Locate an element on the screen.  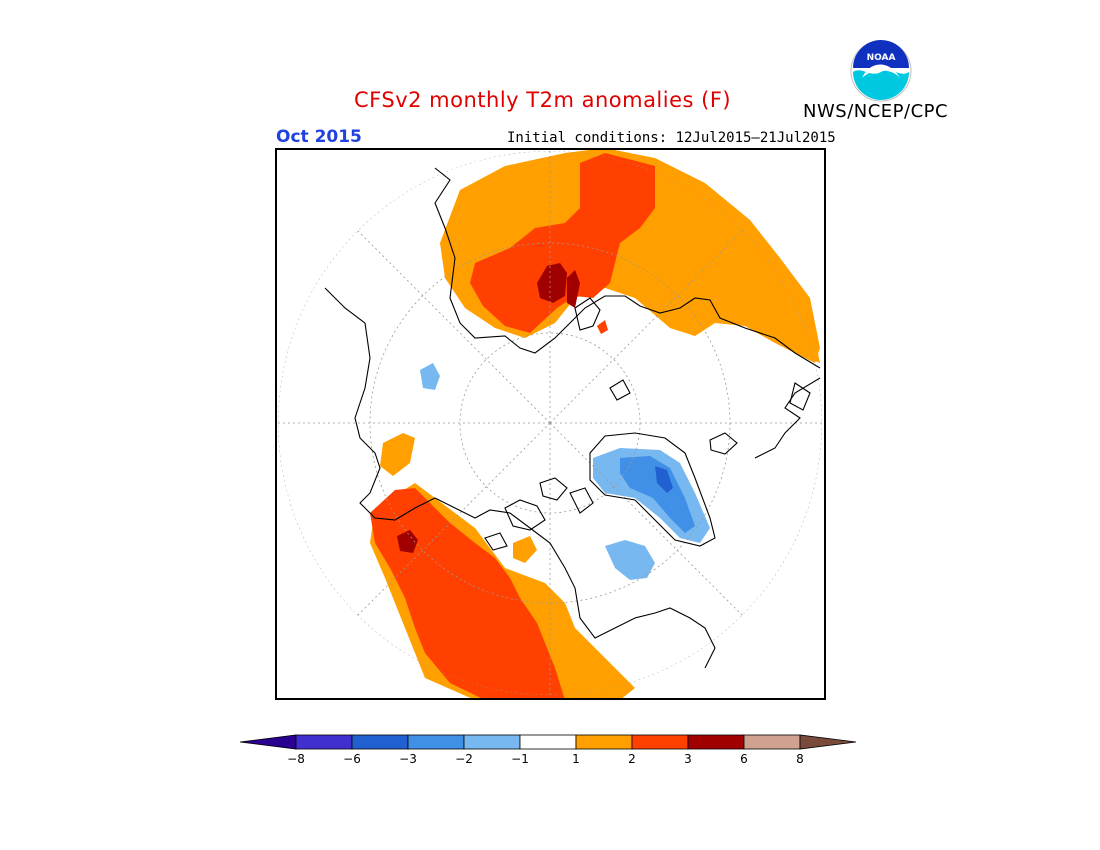
coastline-iceland is located at coordinates (723, 443).